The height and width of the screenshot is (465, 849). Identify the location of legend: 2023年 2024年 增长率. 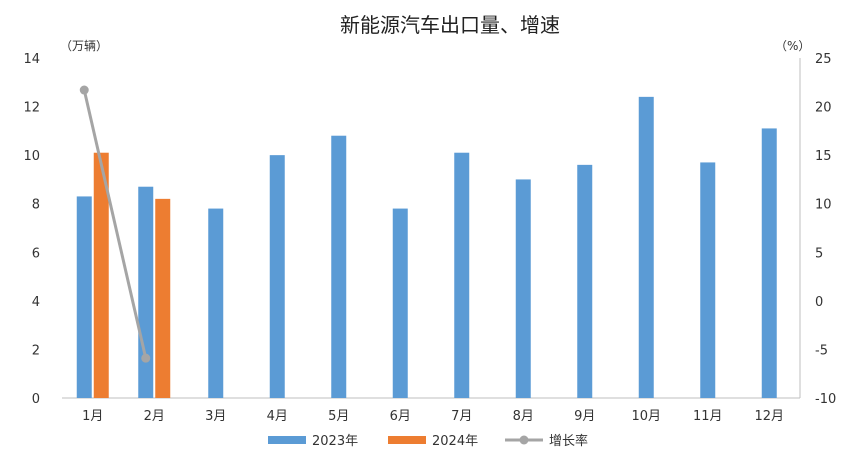
(428, 441).